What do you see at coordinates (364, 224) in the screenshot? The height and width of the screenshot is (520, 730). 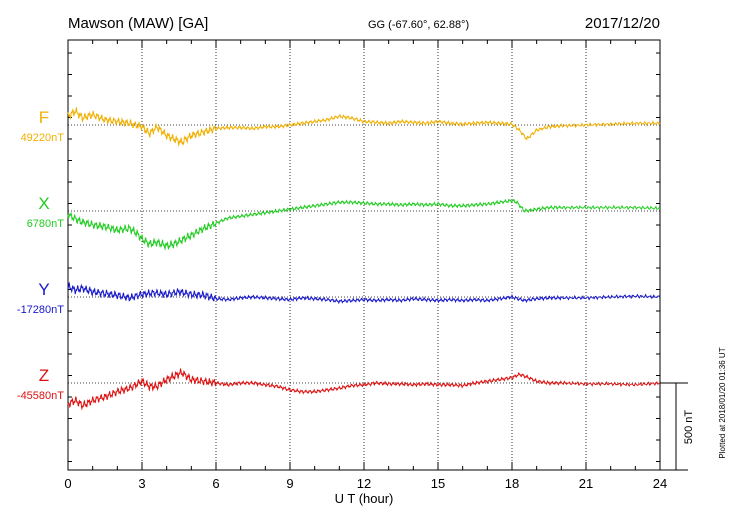 I see `series-line-x` at bounding box center [364, 224].